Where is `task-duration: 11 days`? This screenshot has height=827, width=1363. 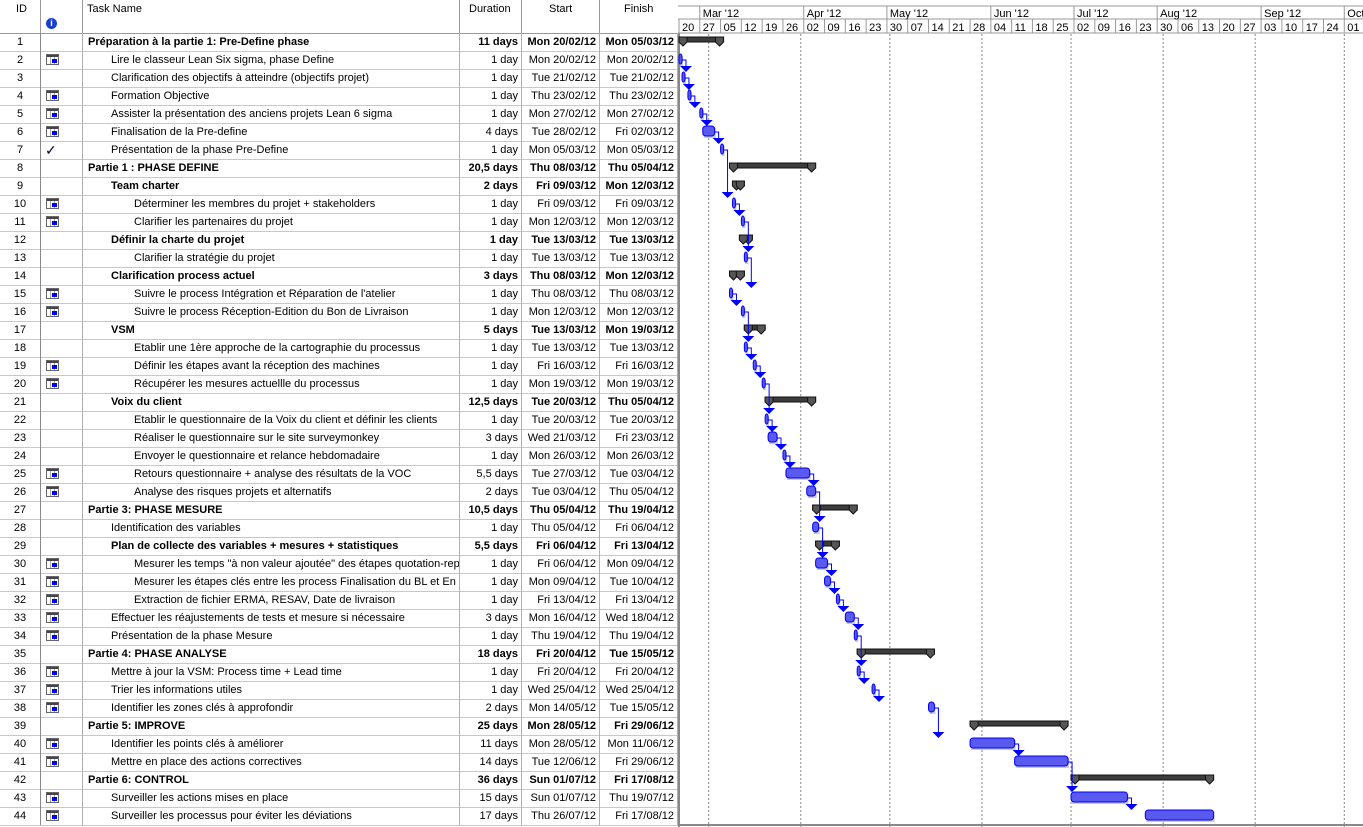
task-duration: 11 days is located at coordinates (491, 42).